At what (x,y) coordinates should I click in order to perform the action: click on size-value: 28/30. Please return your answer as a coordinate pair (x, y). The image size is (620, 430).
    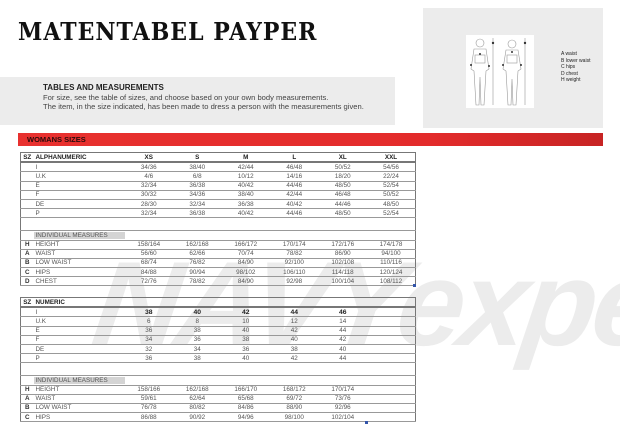
    Looking at the image, I should click on (148, 204).